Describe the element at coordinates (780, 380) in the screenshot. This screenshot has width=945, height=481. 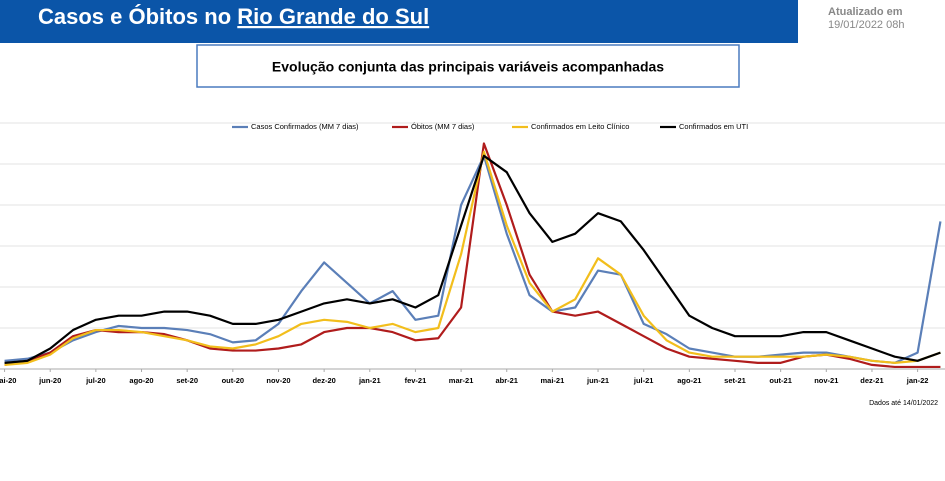
I see `x-tick-label: out-21` at that location.